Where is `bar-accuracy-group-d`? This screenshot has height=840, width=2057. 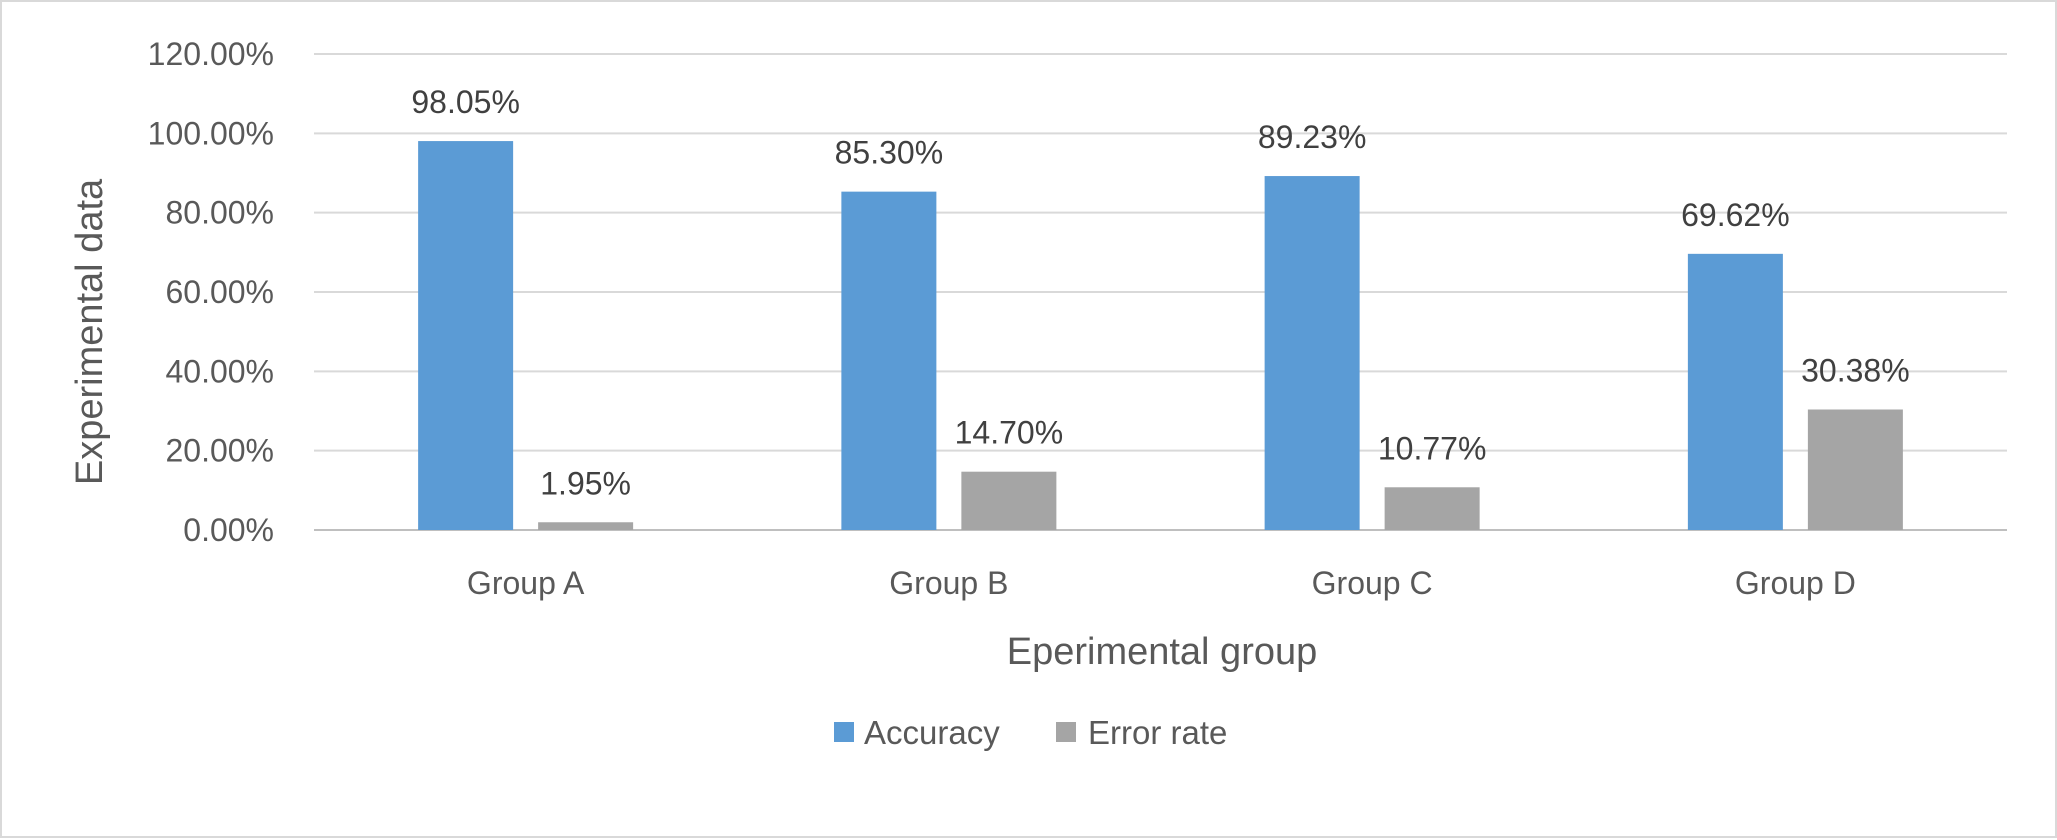 bar-accuracy-group-d is located at coordinates (1735, 391).